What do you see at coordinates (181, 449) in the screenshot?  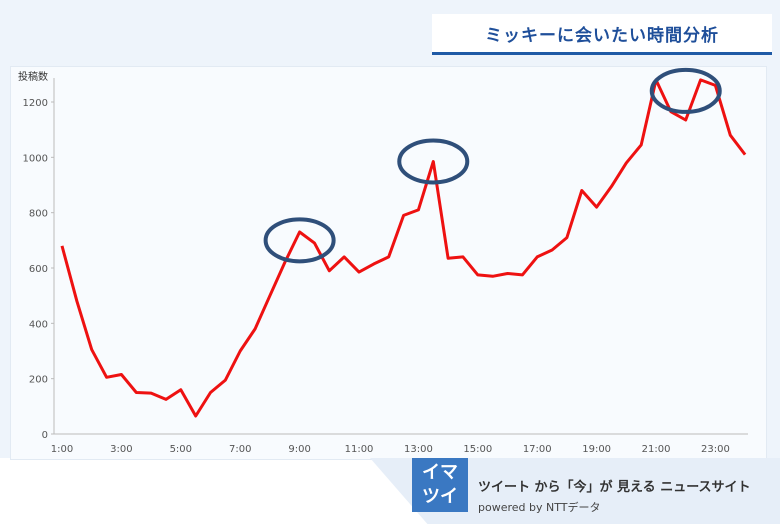 I see `x-tick-label: 5:00` at bounding box center [181, 449].